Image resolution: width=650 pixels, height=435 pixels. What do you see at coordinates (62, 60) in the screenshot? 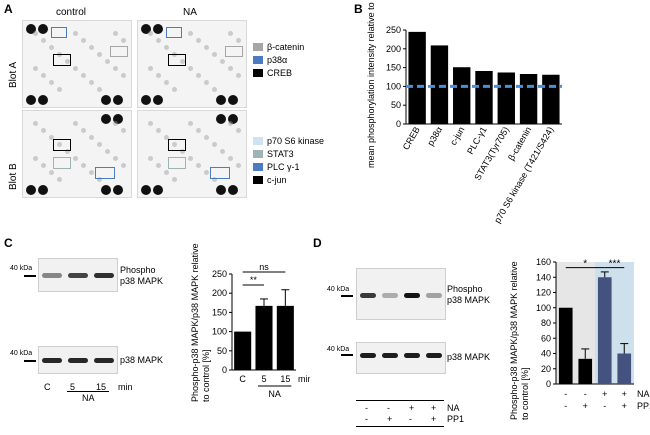
I see `creb-box` at bounding box center [62, 60].